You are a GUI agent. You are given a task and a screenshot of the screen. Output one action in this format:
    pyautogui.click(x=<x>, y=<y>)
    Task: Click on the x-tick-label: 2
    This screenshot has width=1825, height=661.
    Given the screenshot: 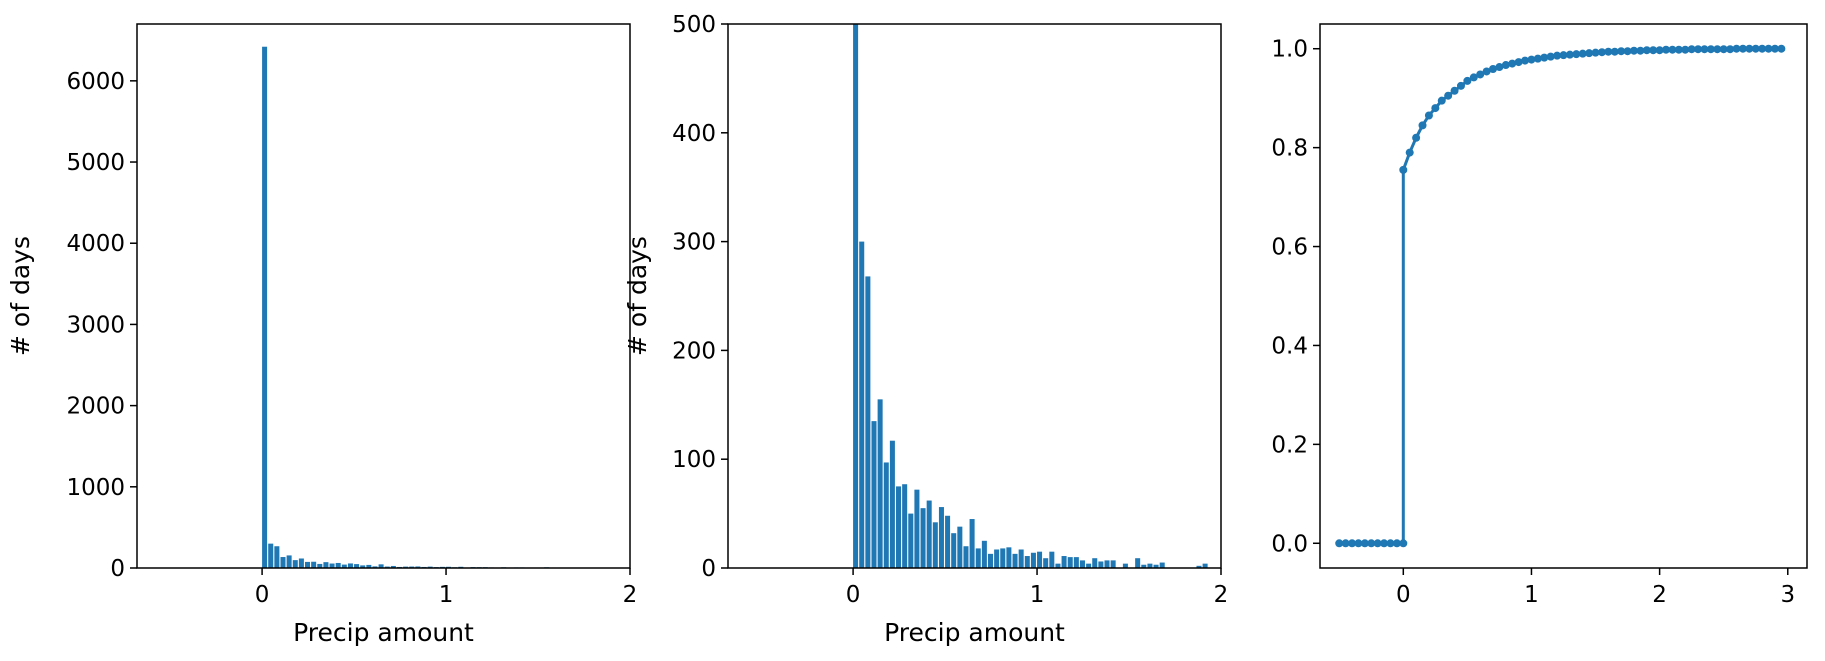 What is the action you would take?
    pyautogui.click(x=630, y=595)
    